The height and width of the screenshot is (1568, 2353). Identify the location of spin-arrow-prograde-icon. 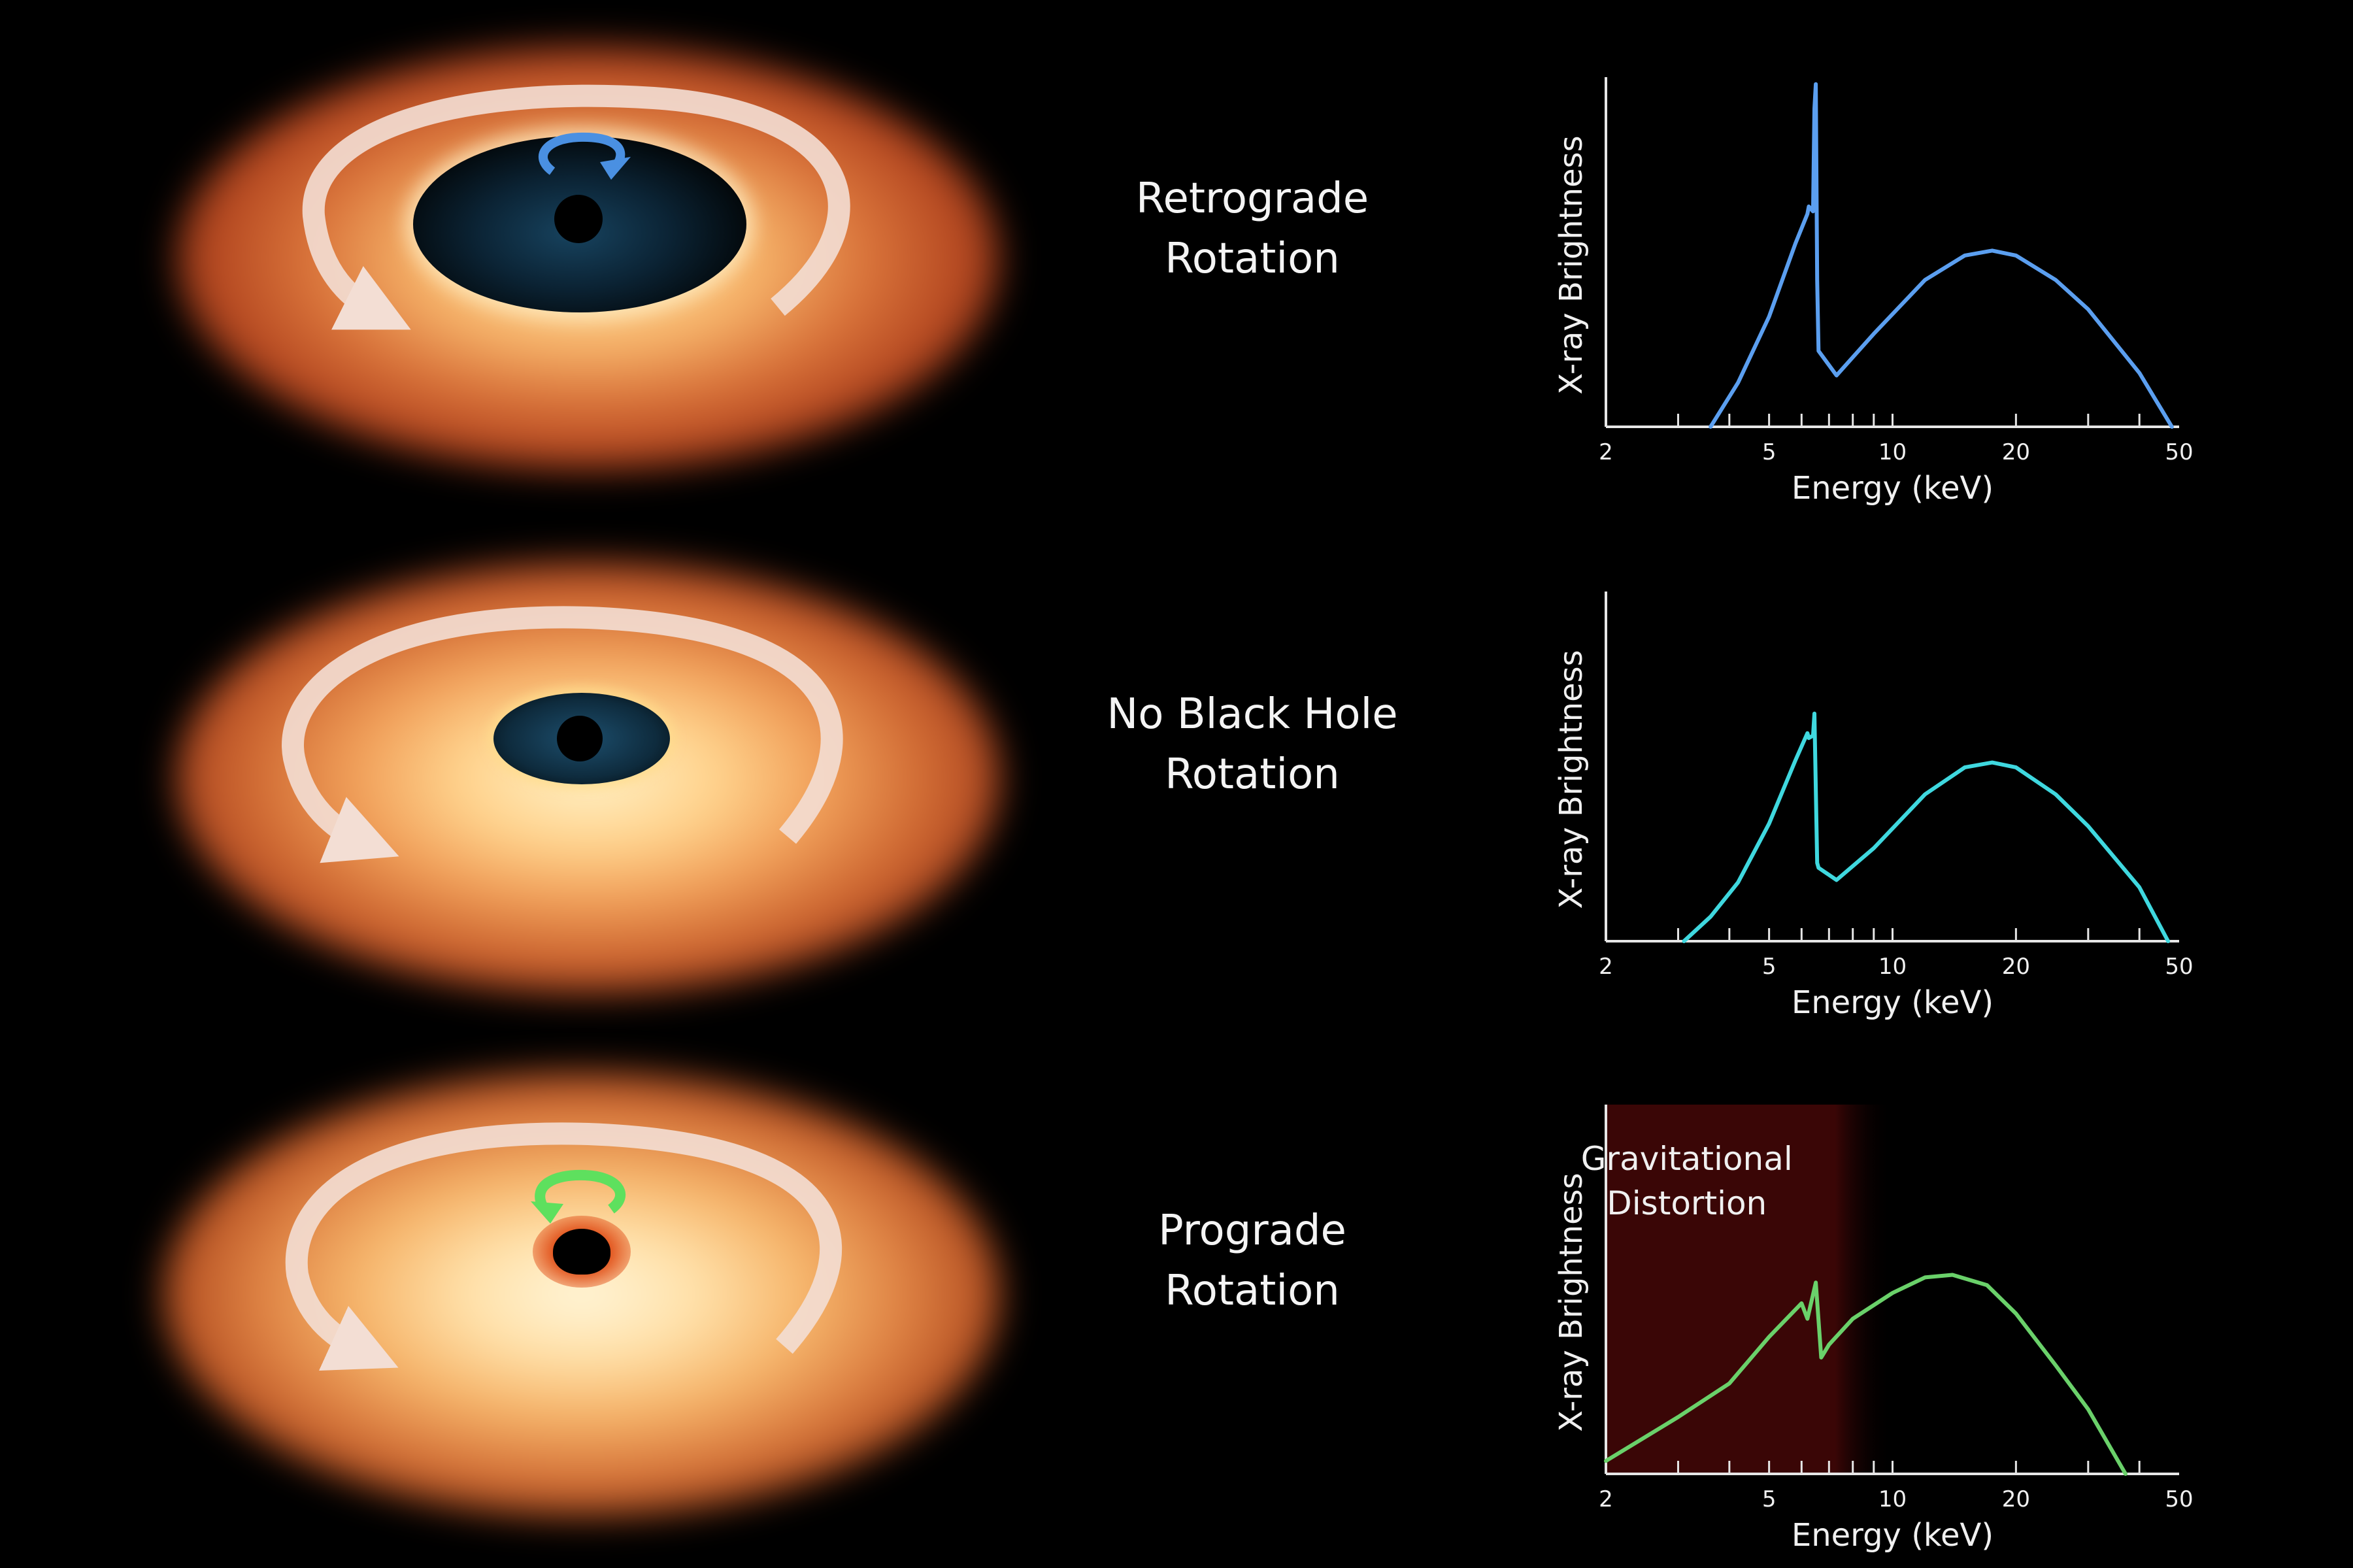
(578, 1196).